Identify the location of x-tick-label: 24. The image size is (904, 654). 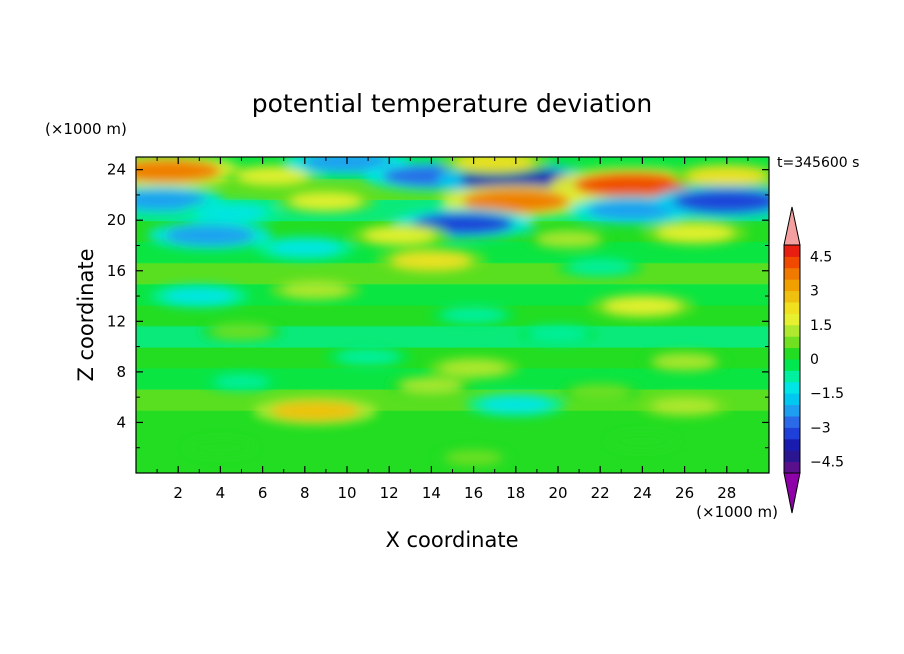
(642, 493).